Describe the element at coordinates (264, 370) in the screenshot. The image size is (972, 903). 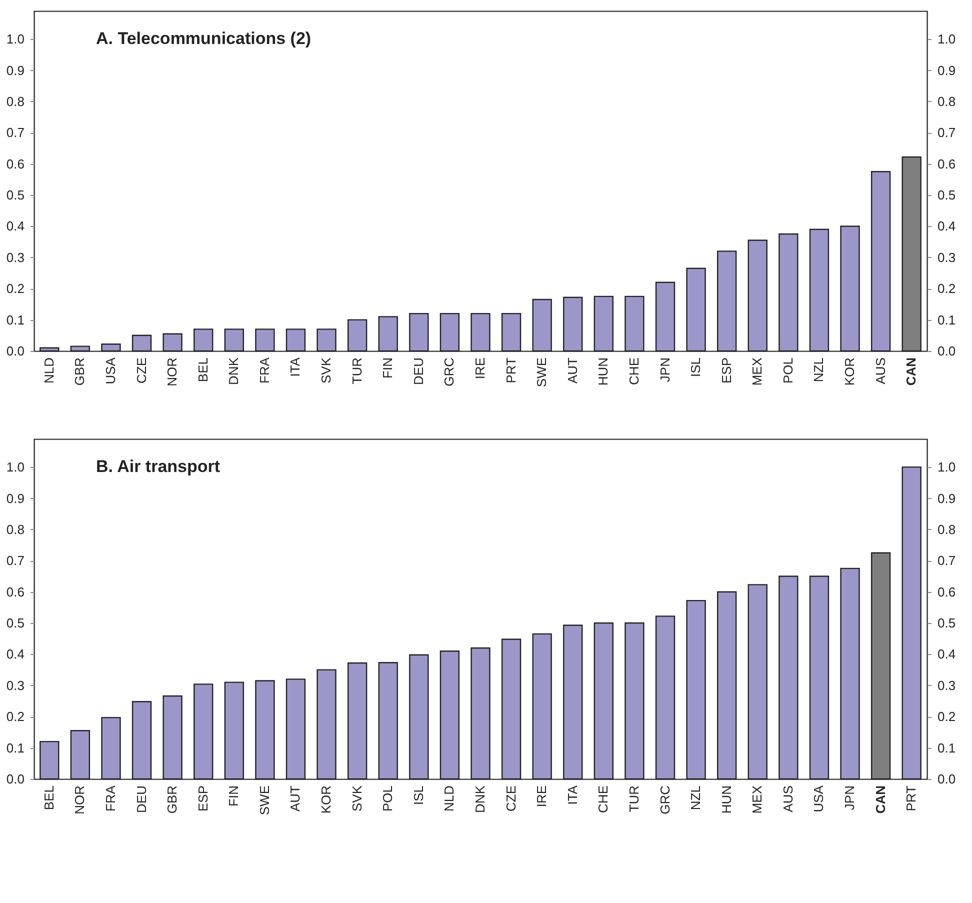
I see `x-tick-label: FRA` at that location.